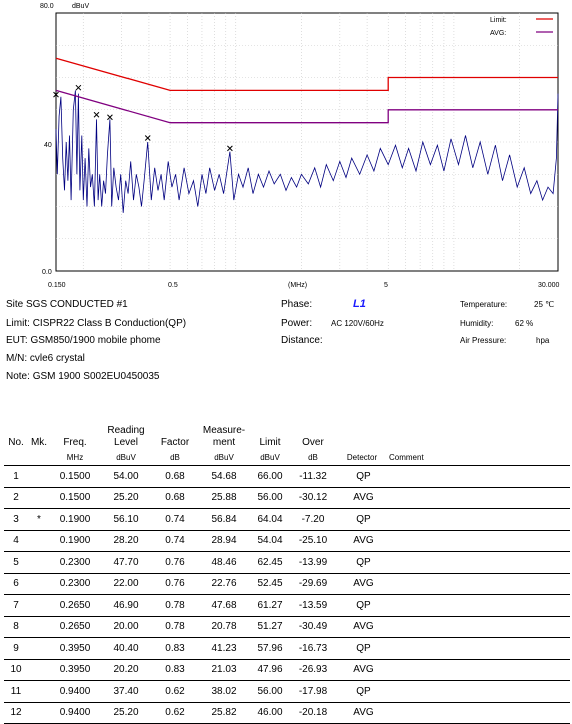 The image size is (572, 724). What do you see at coordinates (126, 670) in the screenshot?
I see `table-cell: 20.20` at bounding box center [126, 670].